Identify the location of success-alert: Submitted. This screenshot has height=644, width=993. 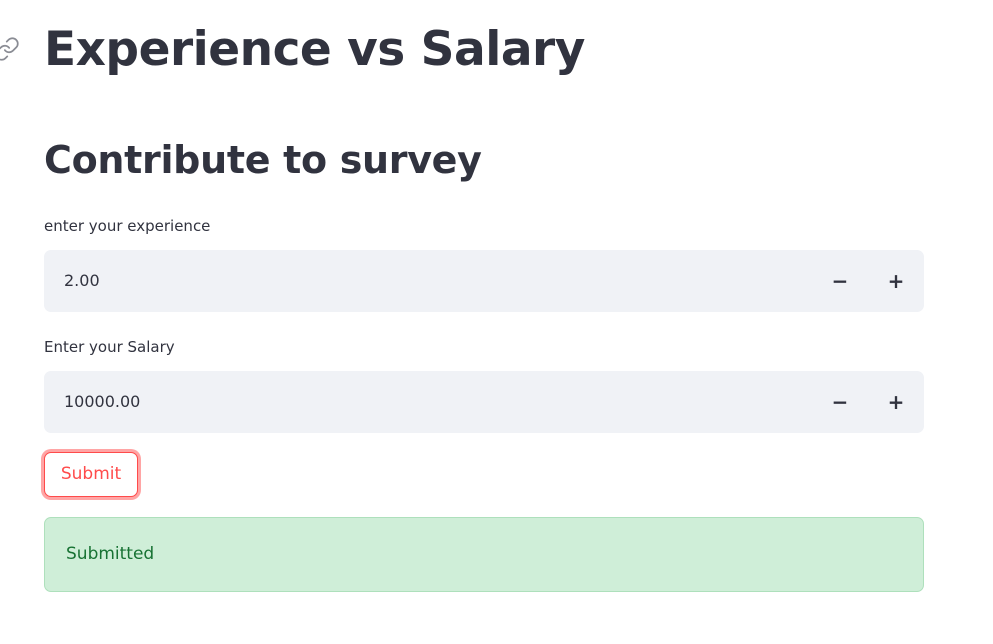
(484, 554).